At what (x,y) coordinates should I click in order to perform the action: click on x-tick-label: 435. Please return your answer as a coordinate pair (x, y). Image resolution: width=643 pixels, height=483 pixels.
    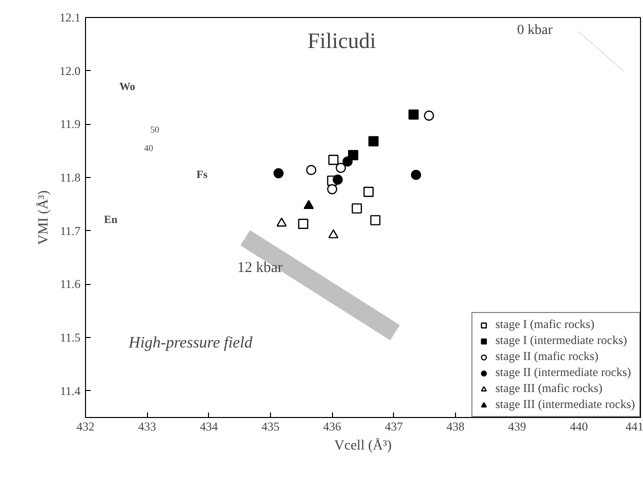
    Looking at the image, I should click on (271, 427).